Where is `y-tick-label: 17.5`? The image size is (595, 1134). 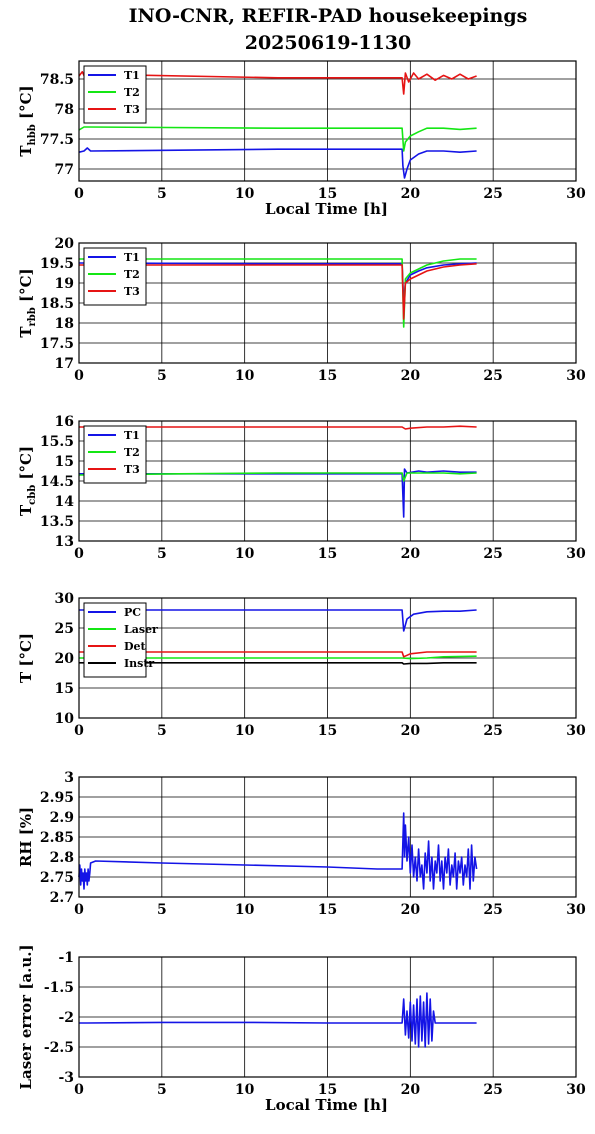
y-tick-label: 17.5 is located at coordinates (57, 344).